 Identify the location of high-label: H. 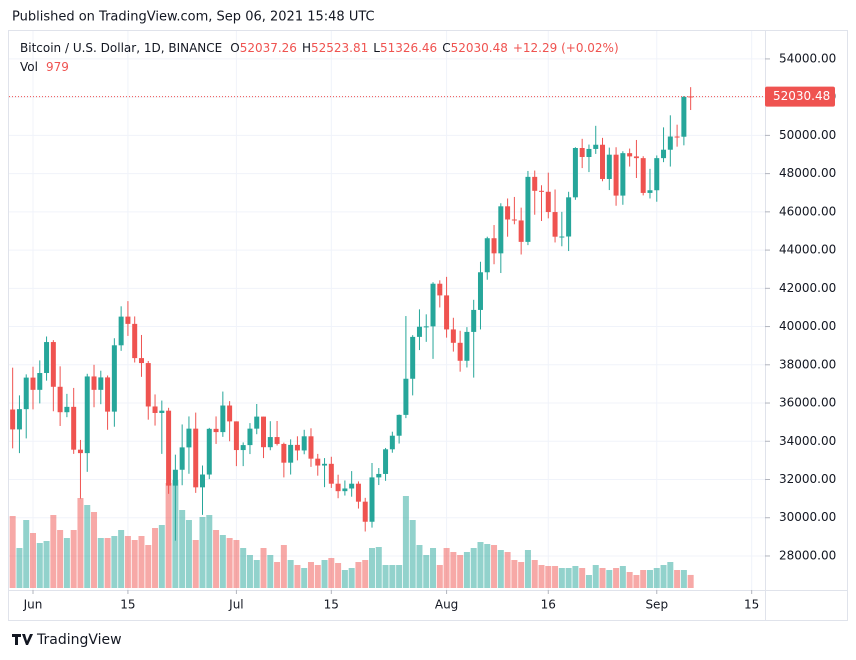
(306, 48).